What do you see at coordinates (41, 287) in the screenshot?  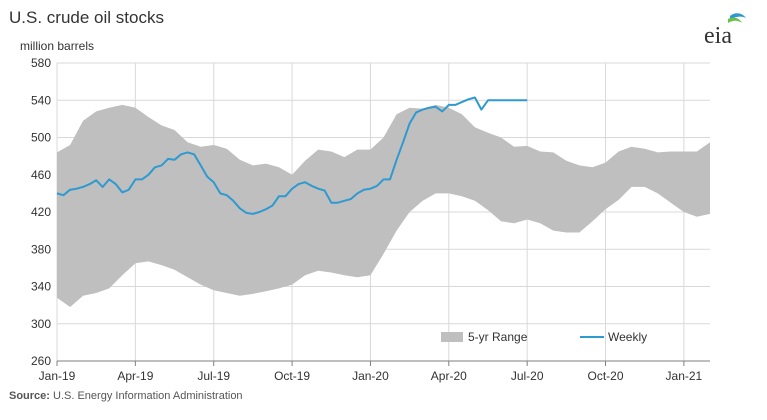 I see `y-tick-label: 340` at bounding box center [41, 287].